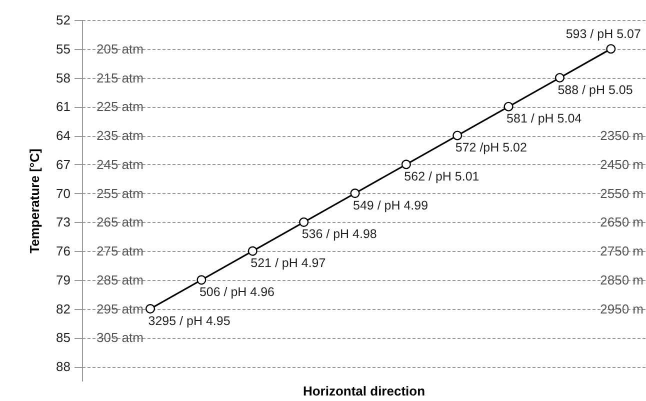  I want to click on y-tick-label: 61, so click(63, 106).